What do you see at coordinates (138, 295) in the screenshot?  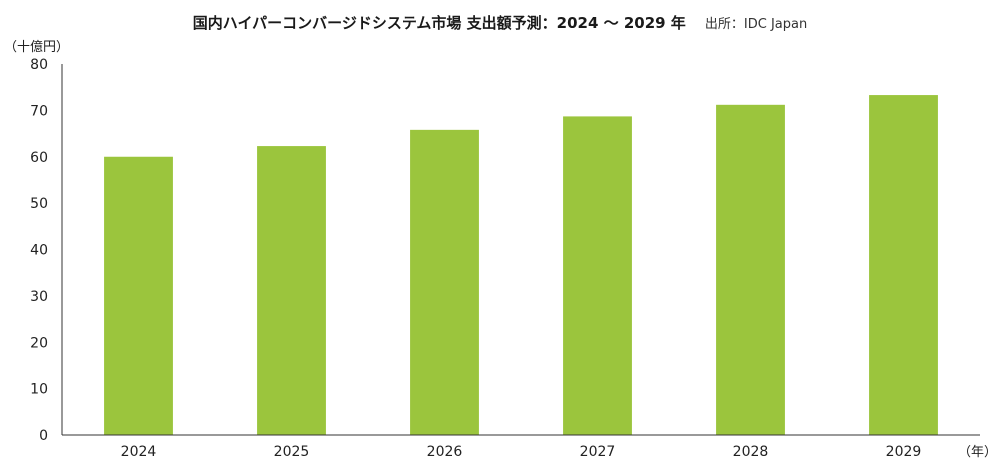 I see `bar-2024` at bounding box center [138, 295].